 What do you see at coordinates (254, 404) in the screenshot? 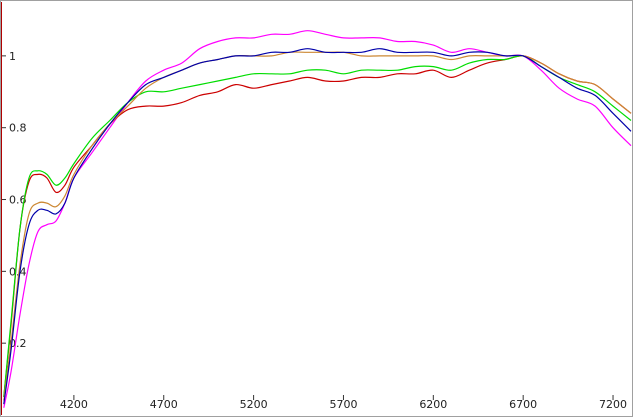
I see `x-tick-label: 5200` at bounding box center [254, 404].